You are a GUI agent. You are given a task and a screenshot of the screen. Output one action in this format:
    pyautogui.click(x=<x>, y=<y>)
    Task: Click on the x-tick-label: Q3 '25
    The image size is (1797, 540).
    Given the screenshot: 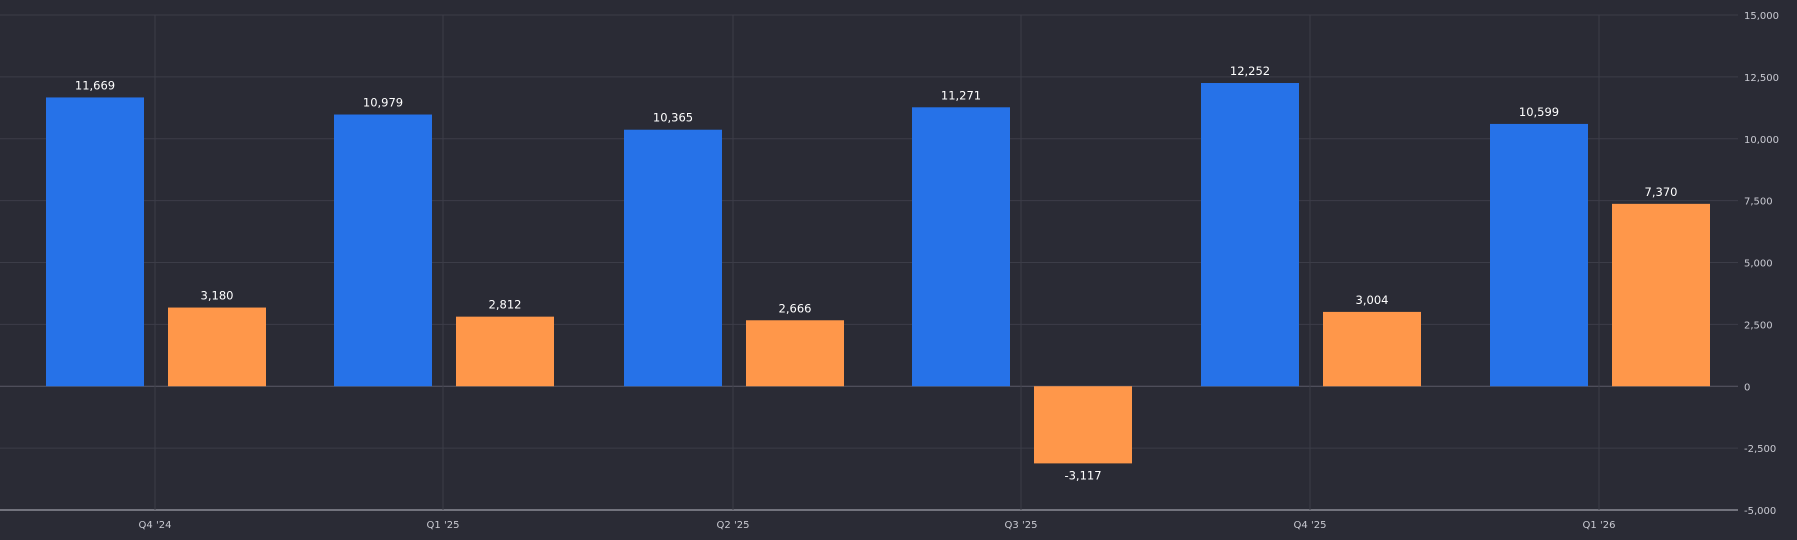 What is the action you would take?
    pyautogui.click(x=1021, y=525)
    